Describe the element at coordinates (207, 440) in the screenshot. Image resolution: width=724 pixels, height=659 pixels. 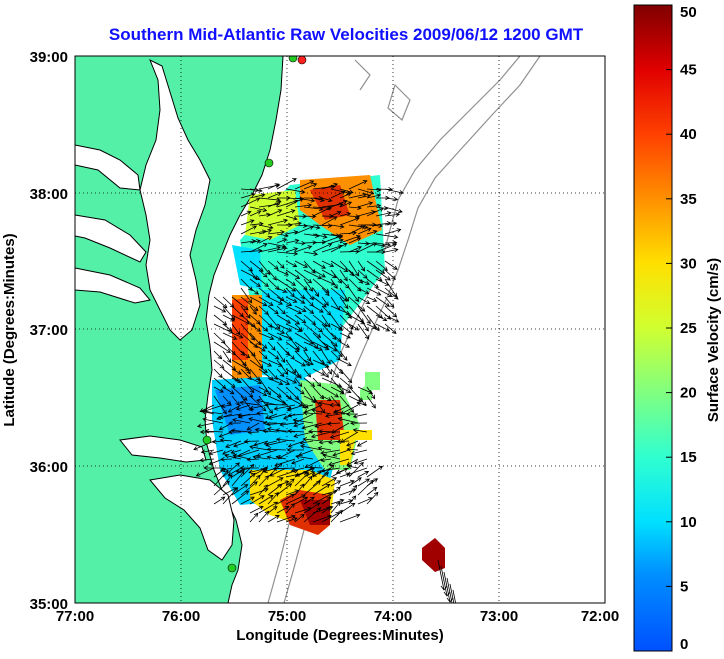
I see `radar-station-marker` at that location.